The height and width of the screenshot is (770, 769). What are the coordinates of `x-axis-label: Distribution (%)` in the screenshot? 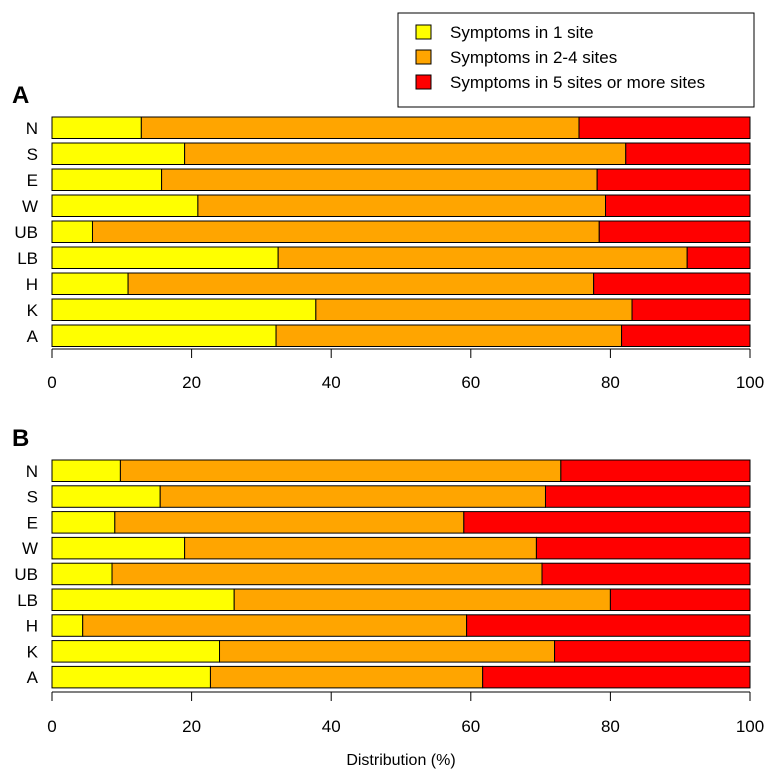 It's located at (400, 760).